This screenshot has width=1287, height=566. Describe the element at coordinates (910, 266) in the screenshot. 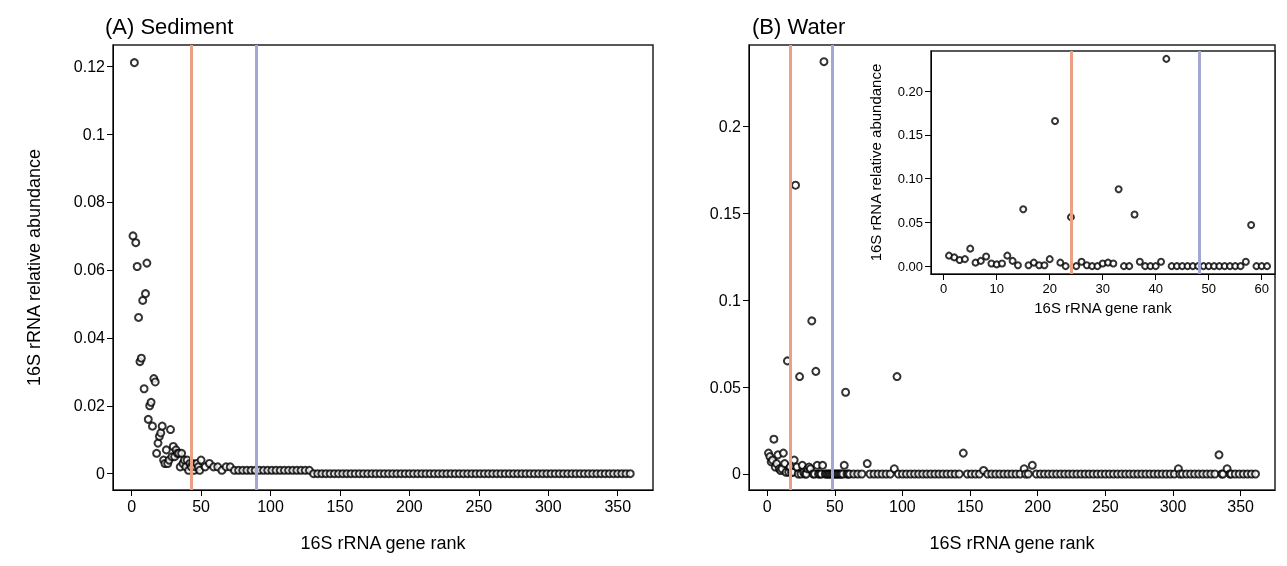

I see `y-tick-label: 0.00` at that location.